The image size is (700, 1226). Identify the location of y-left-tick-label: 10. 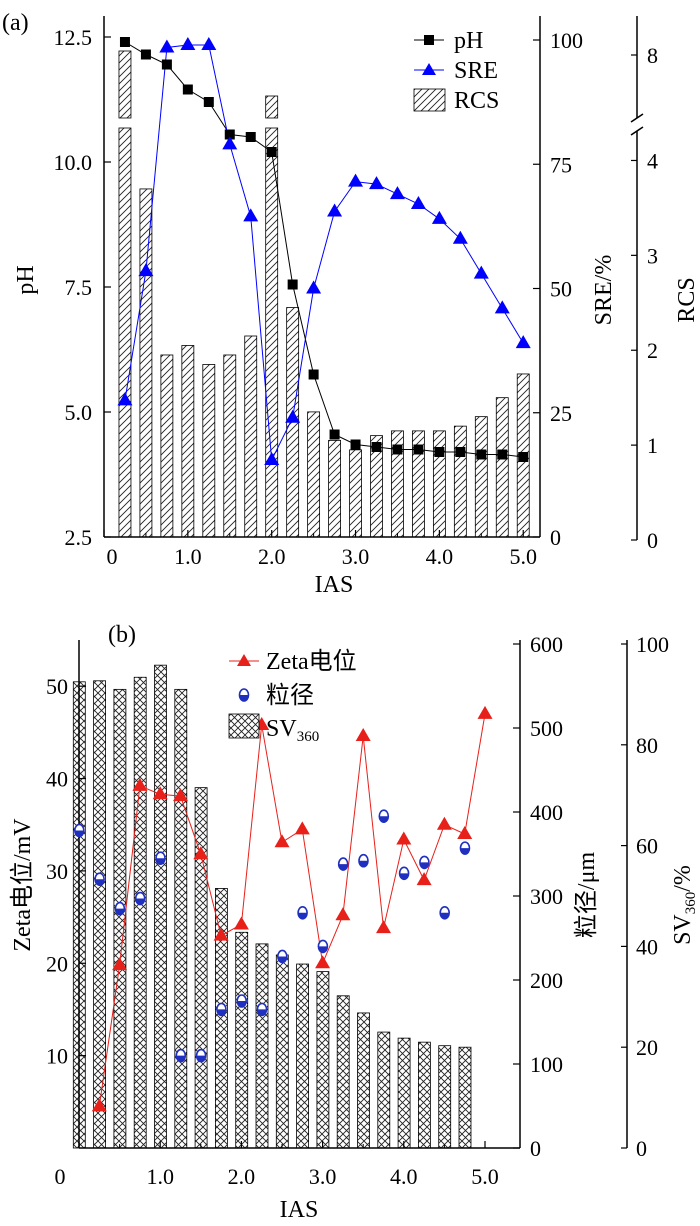
(57, 1056).